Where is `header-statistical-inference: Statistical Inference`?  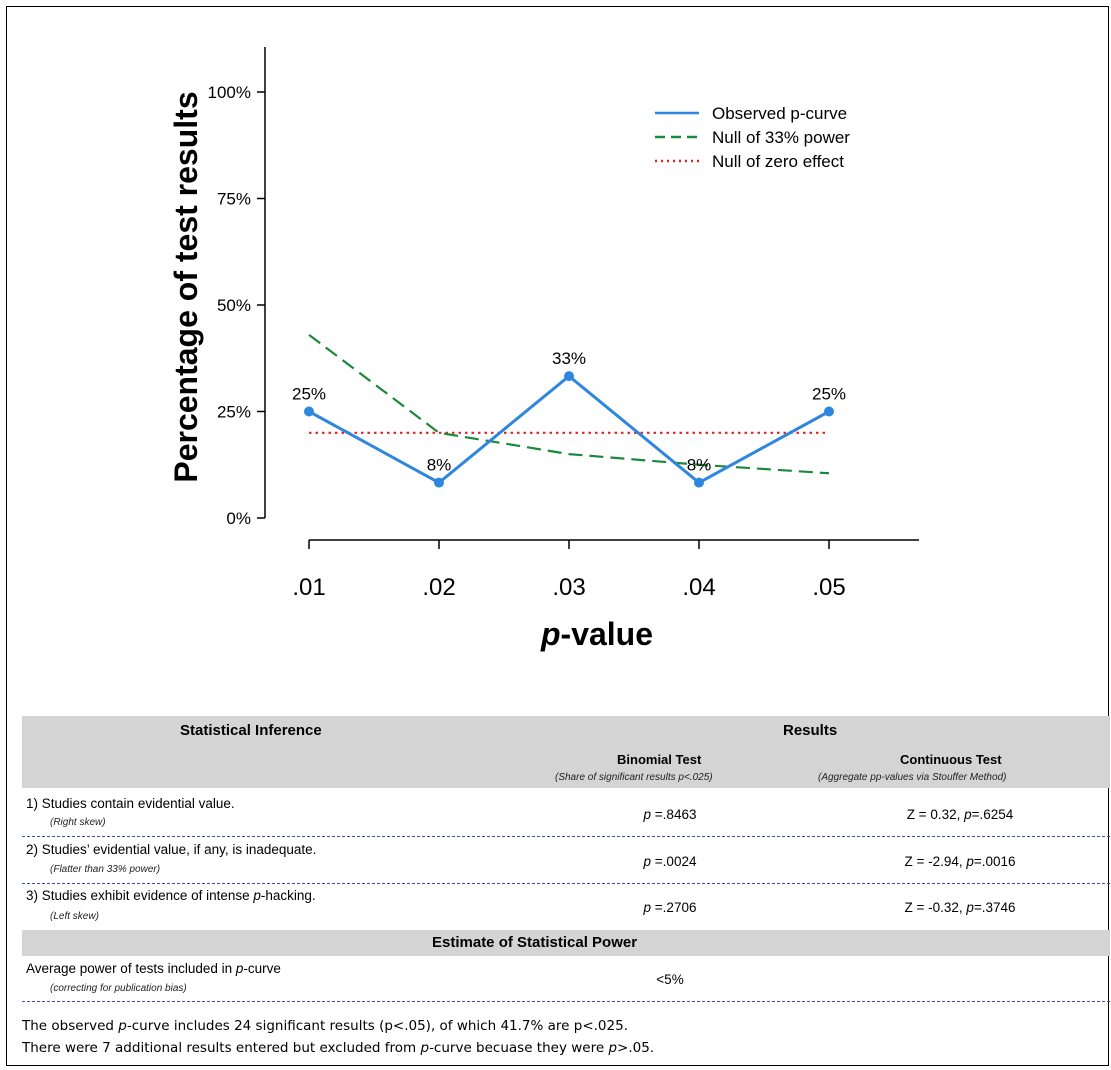
header-statistical-inference: Statistical Inference is located at coordinates (251, 730).